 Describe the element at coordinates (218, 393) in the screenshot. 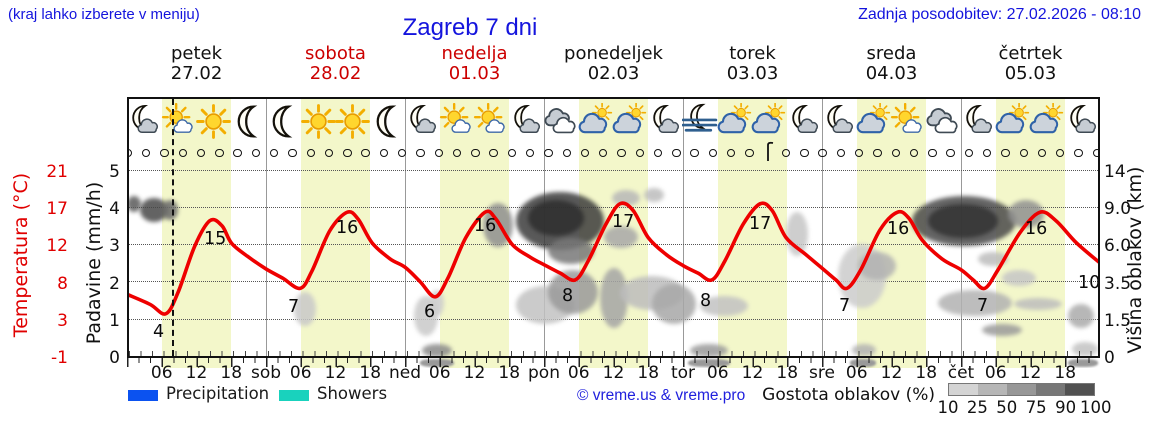

I see `precipitation-legend-label: Precipitation` at that location.